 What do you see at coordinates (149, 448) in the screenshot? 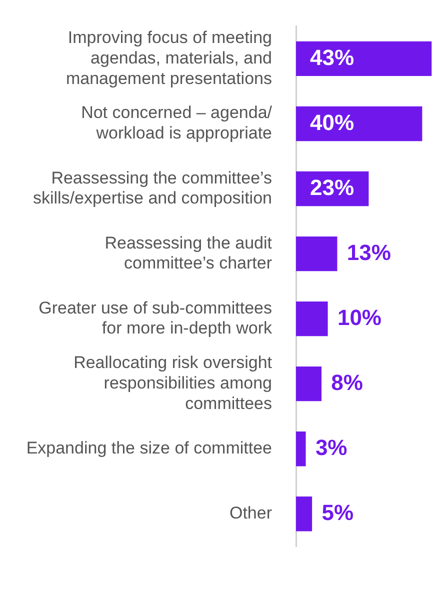
I see `y-tick-label: Expanding the size of committee` at bounding box center [149, 448].